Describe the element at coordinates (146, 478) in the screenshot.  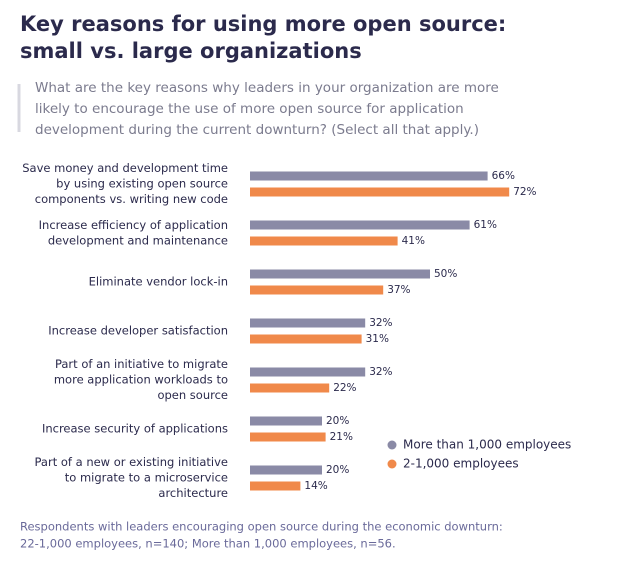
I see `category-label: to migrate to a microservice` at that location.